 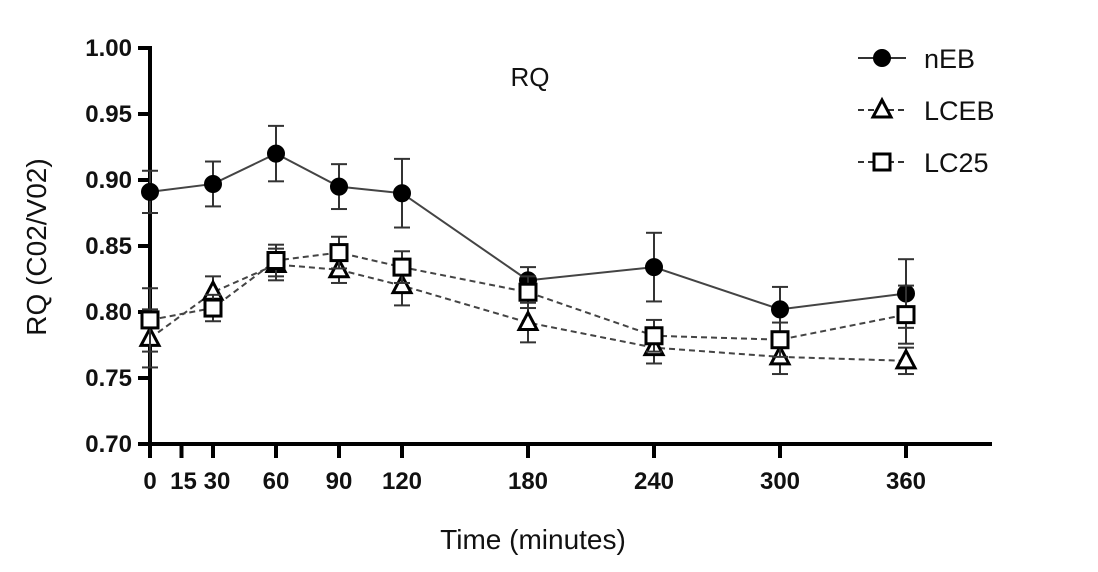 I want to click on legend-item-nEB: nEB, so click(x=916, y=59).